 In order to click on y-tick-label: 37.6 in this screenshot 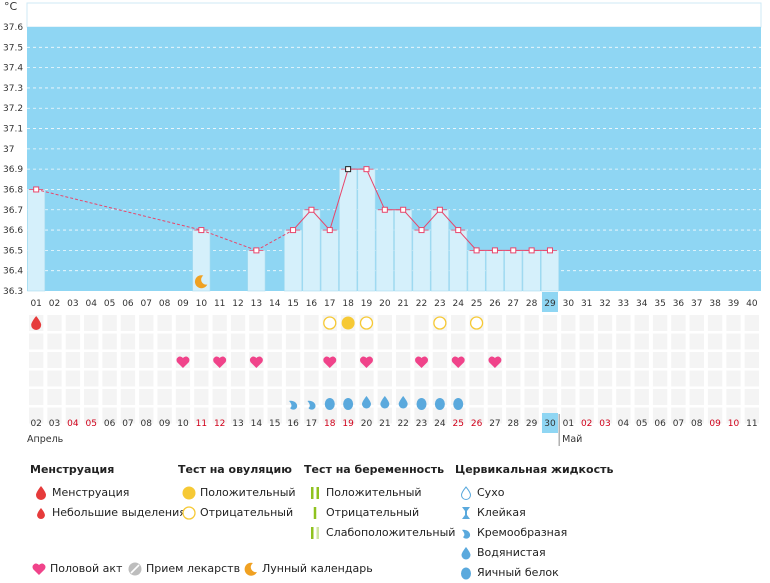, I will do `click(13, 28)`.